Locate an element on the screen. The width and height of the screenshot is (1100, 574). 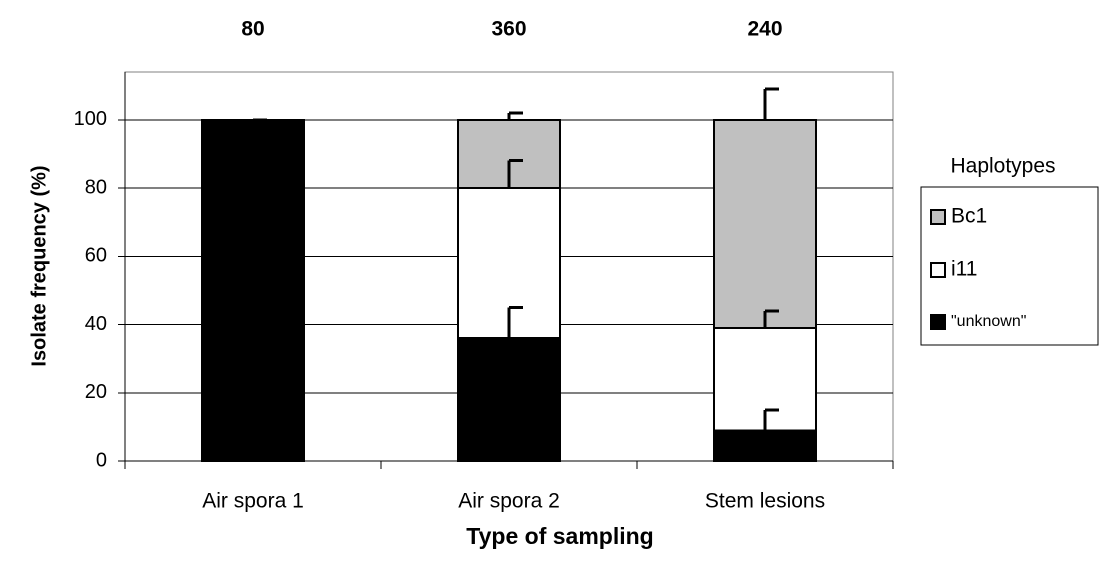
legend-label: Bc1 is located at coordinates (969, 216).